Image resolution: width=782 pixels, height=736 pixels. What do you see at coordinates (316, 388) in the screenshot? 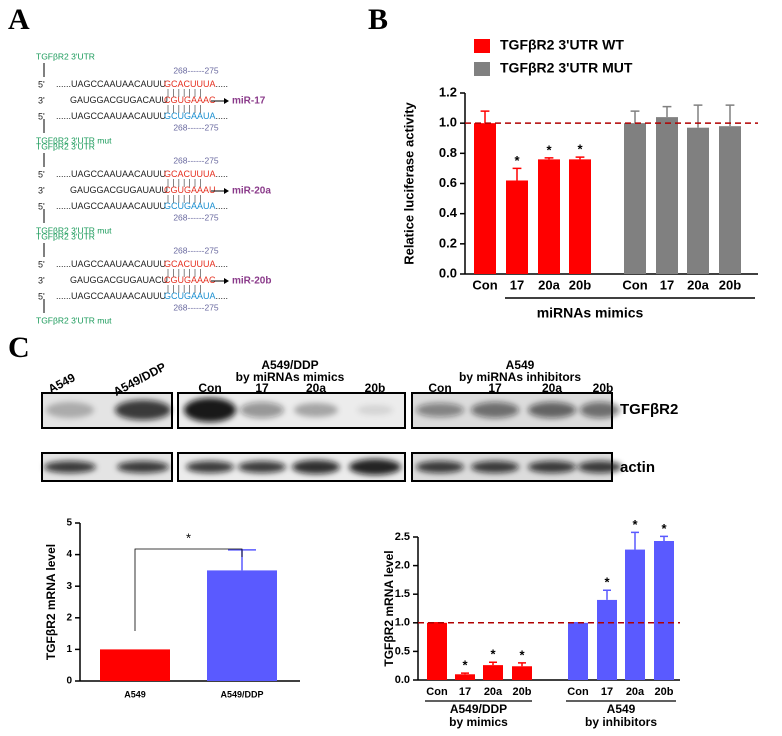
I see `lane-label: 20a` at bounding box center [316, 388].